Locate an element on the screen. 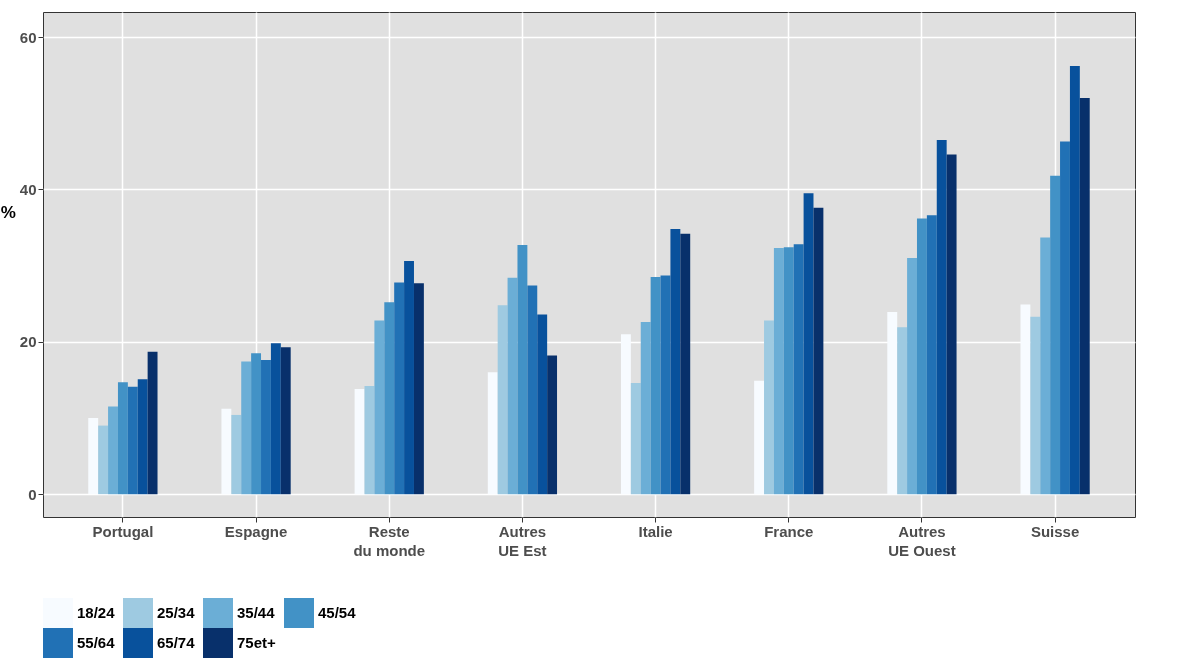  x-tick-label: Espagne is located at coordinates (256, 531).